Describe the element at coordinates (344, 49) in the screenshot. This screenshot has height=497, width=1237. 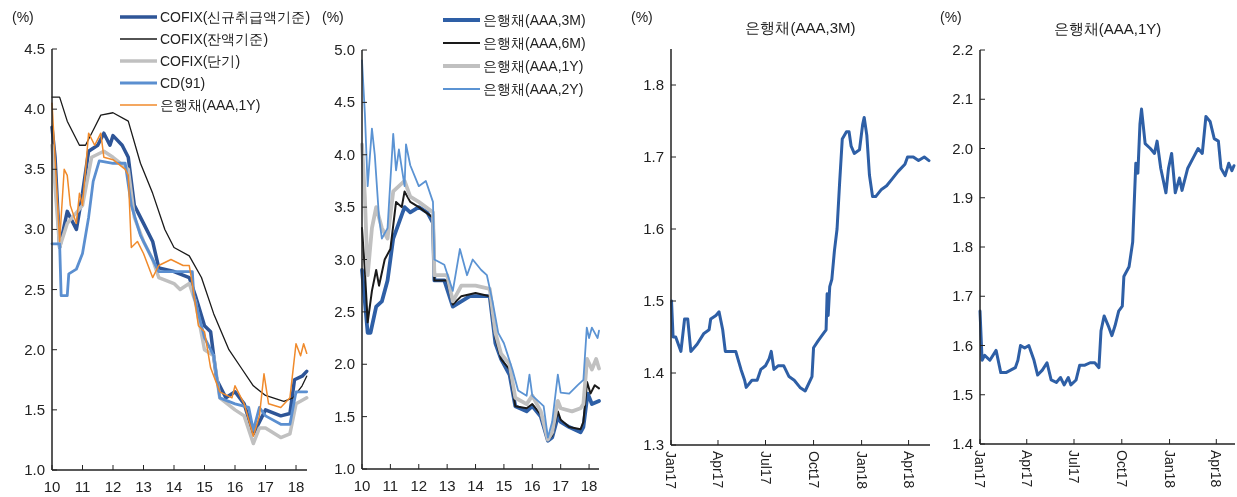
I see `y-tick-label: 5.0` at that location.